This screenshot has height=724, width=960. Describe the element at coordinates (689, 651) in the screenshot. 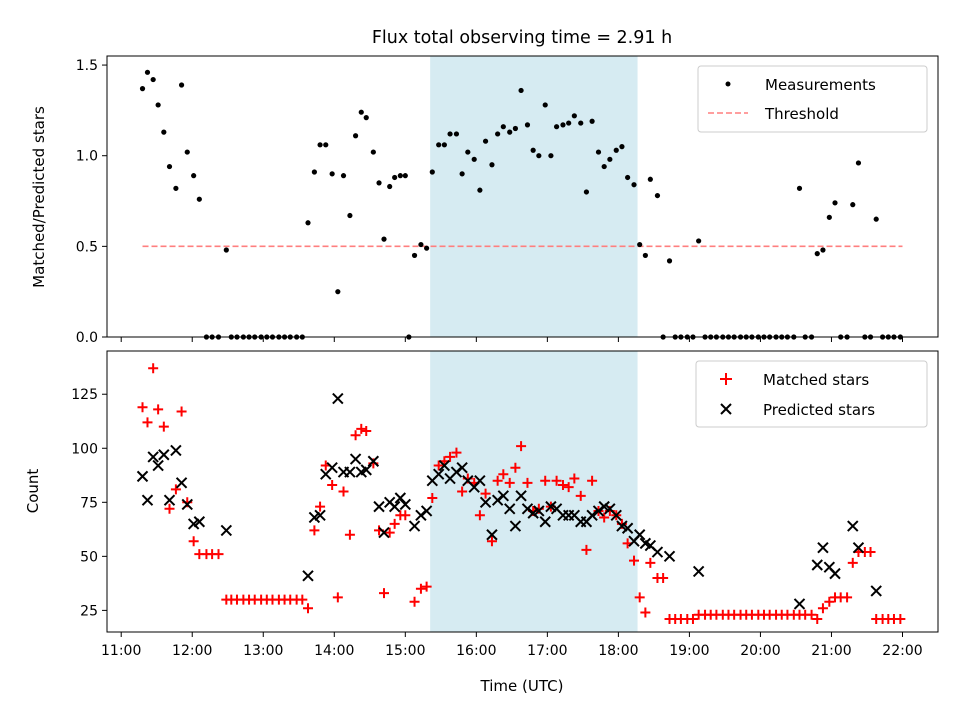

I see `bottom-xtick-label: 19:00` at that location.